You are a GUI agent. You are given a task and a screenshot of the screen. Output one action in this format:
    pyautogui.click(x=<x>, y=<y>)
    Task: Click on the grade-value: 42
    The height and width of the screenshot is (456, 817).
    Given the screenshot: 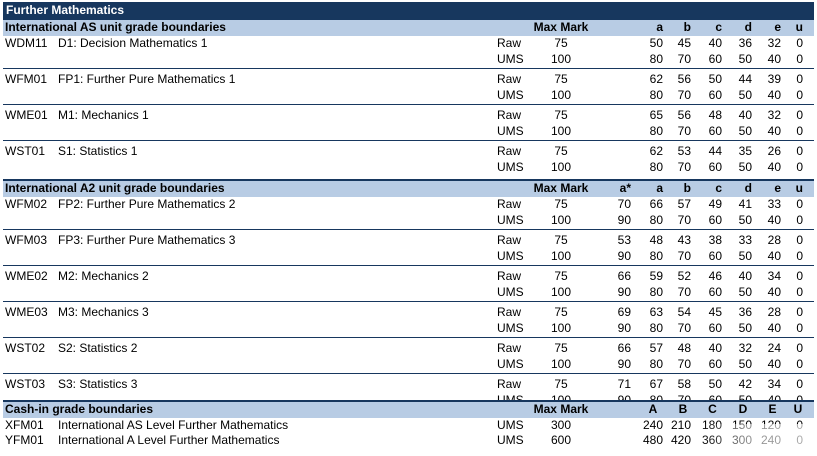 What is the action you would take?
    pyautogui.click(x=745, y=384)
    